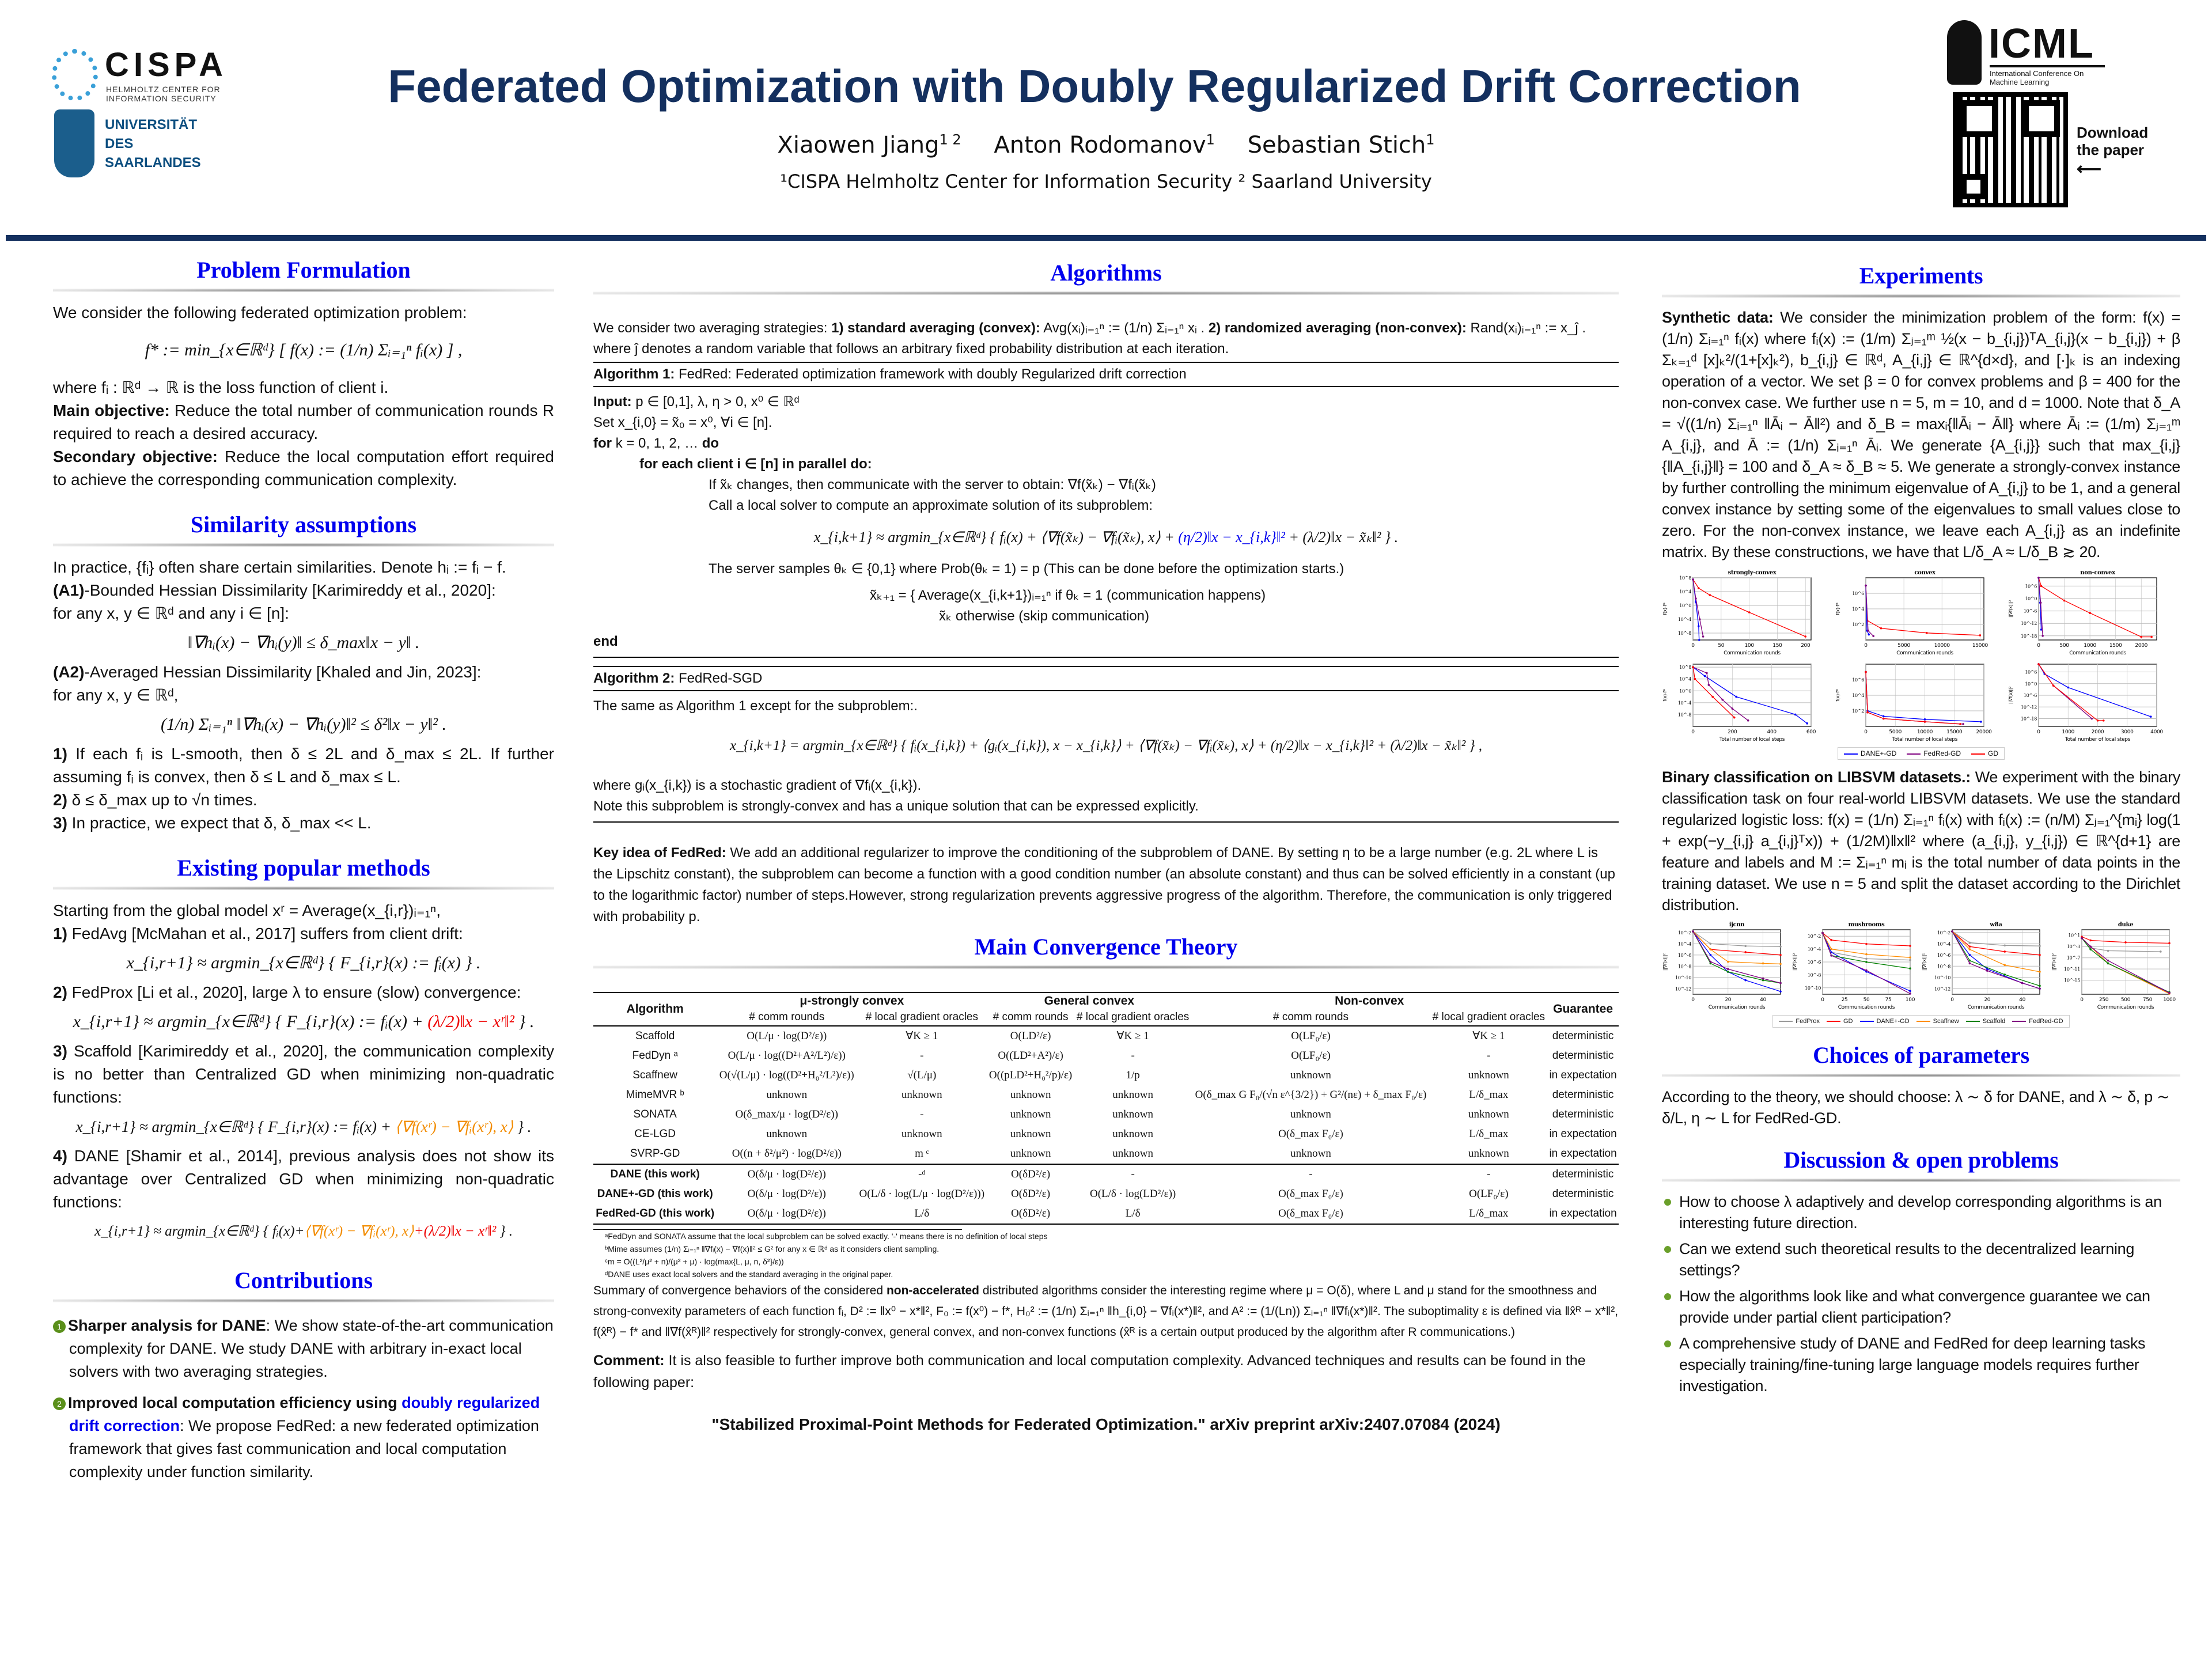 The image size is (2212, 1659). Describe the element at coordinates (1943, 955) in the screenshot. I see `y-tick-label: 10^-6` at that location.